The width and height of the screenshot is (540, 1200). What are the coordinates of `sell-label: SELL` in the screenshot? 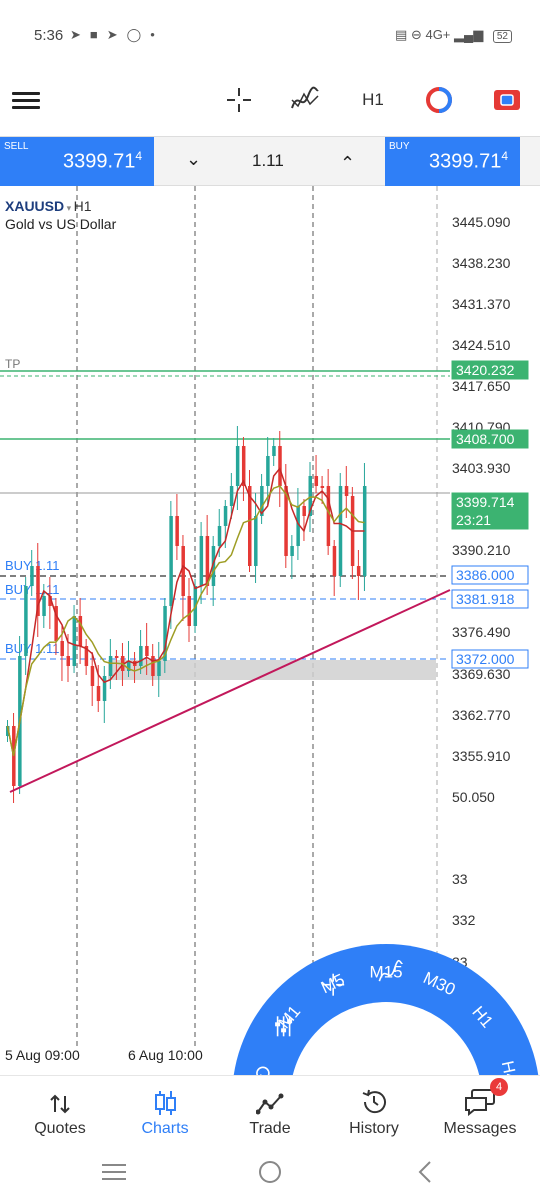 It's located at (16, 146).